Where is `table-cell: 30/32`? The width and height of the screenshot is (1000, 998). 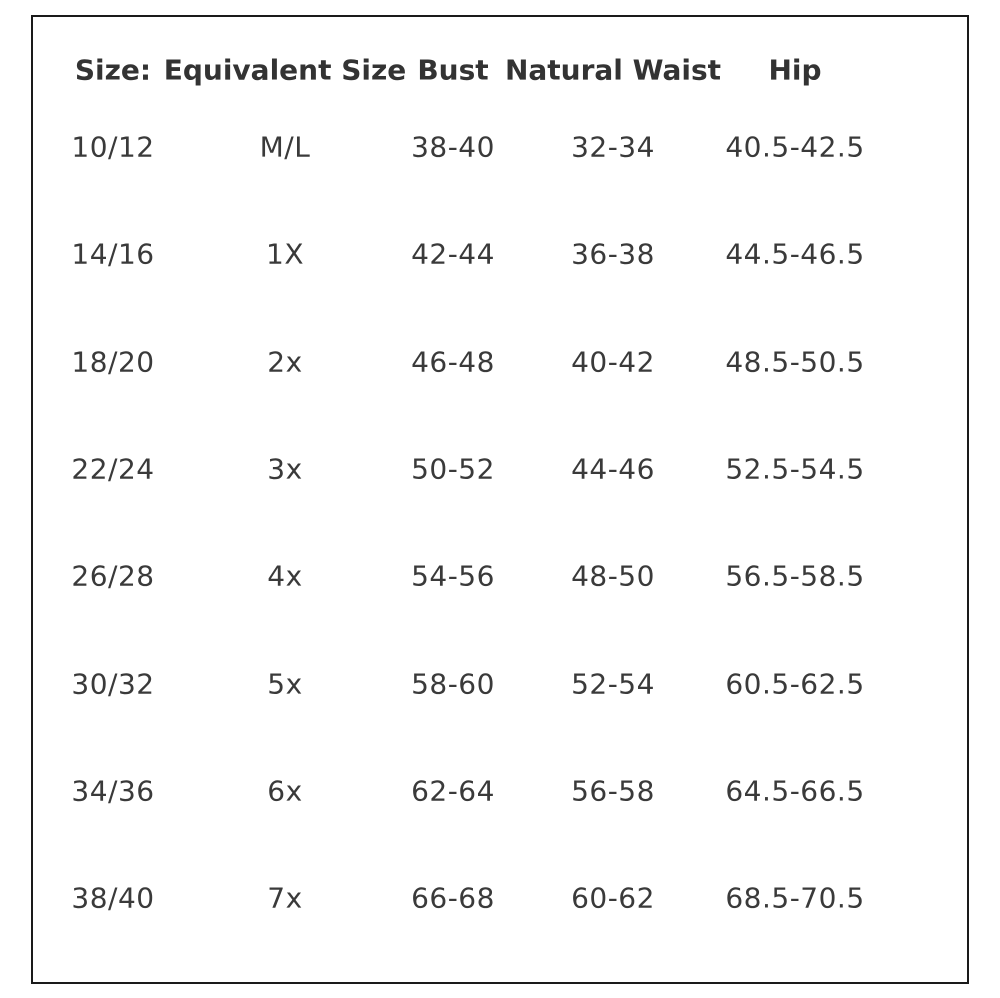 table-cell: 30/32 is located at coordinates (113, 683).